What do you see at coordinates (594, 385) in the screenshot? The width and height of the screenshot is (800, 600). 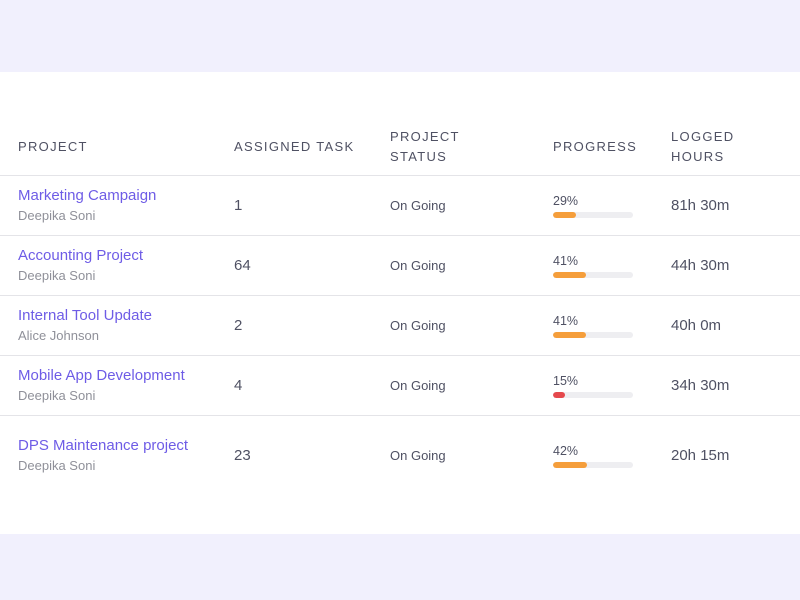 I see `progress-cell: 15%` at bounding box center [594, 385].